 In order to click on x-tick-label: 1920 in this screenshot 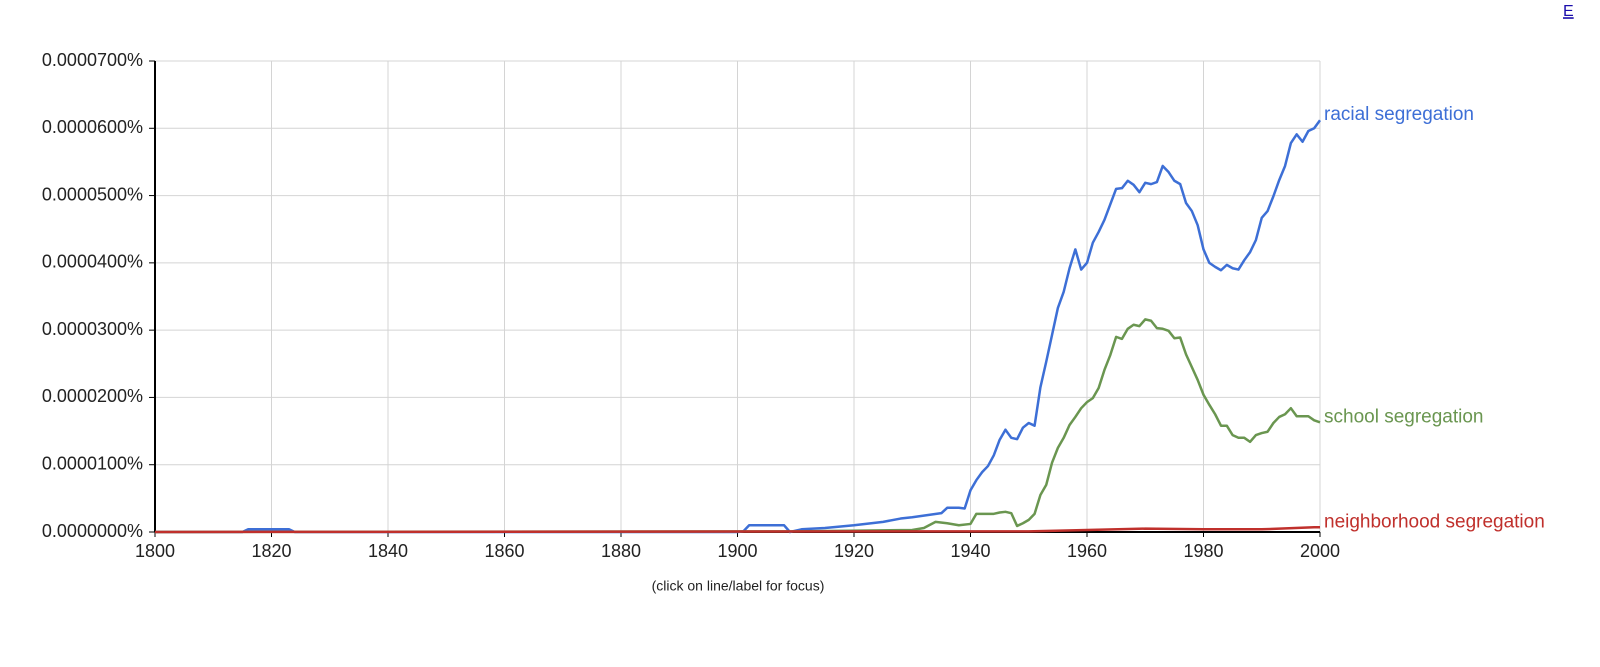, I will do `click(854, 551)`.